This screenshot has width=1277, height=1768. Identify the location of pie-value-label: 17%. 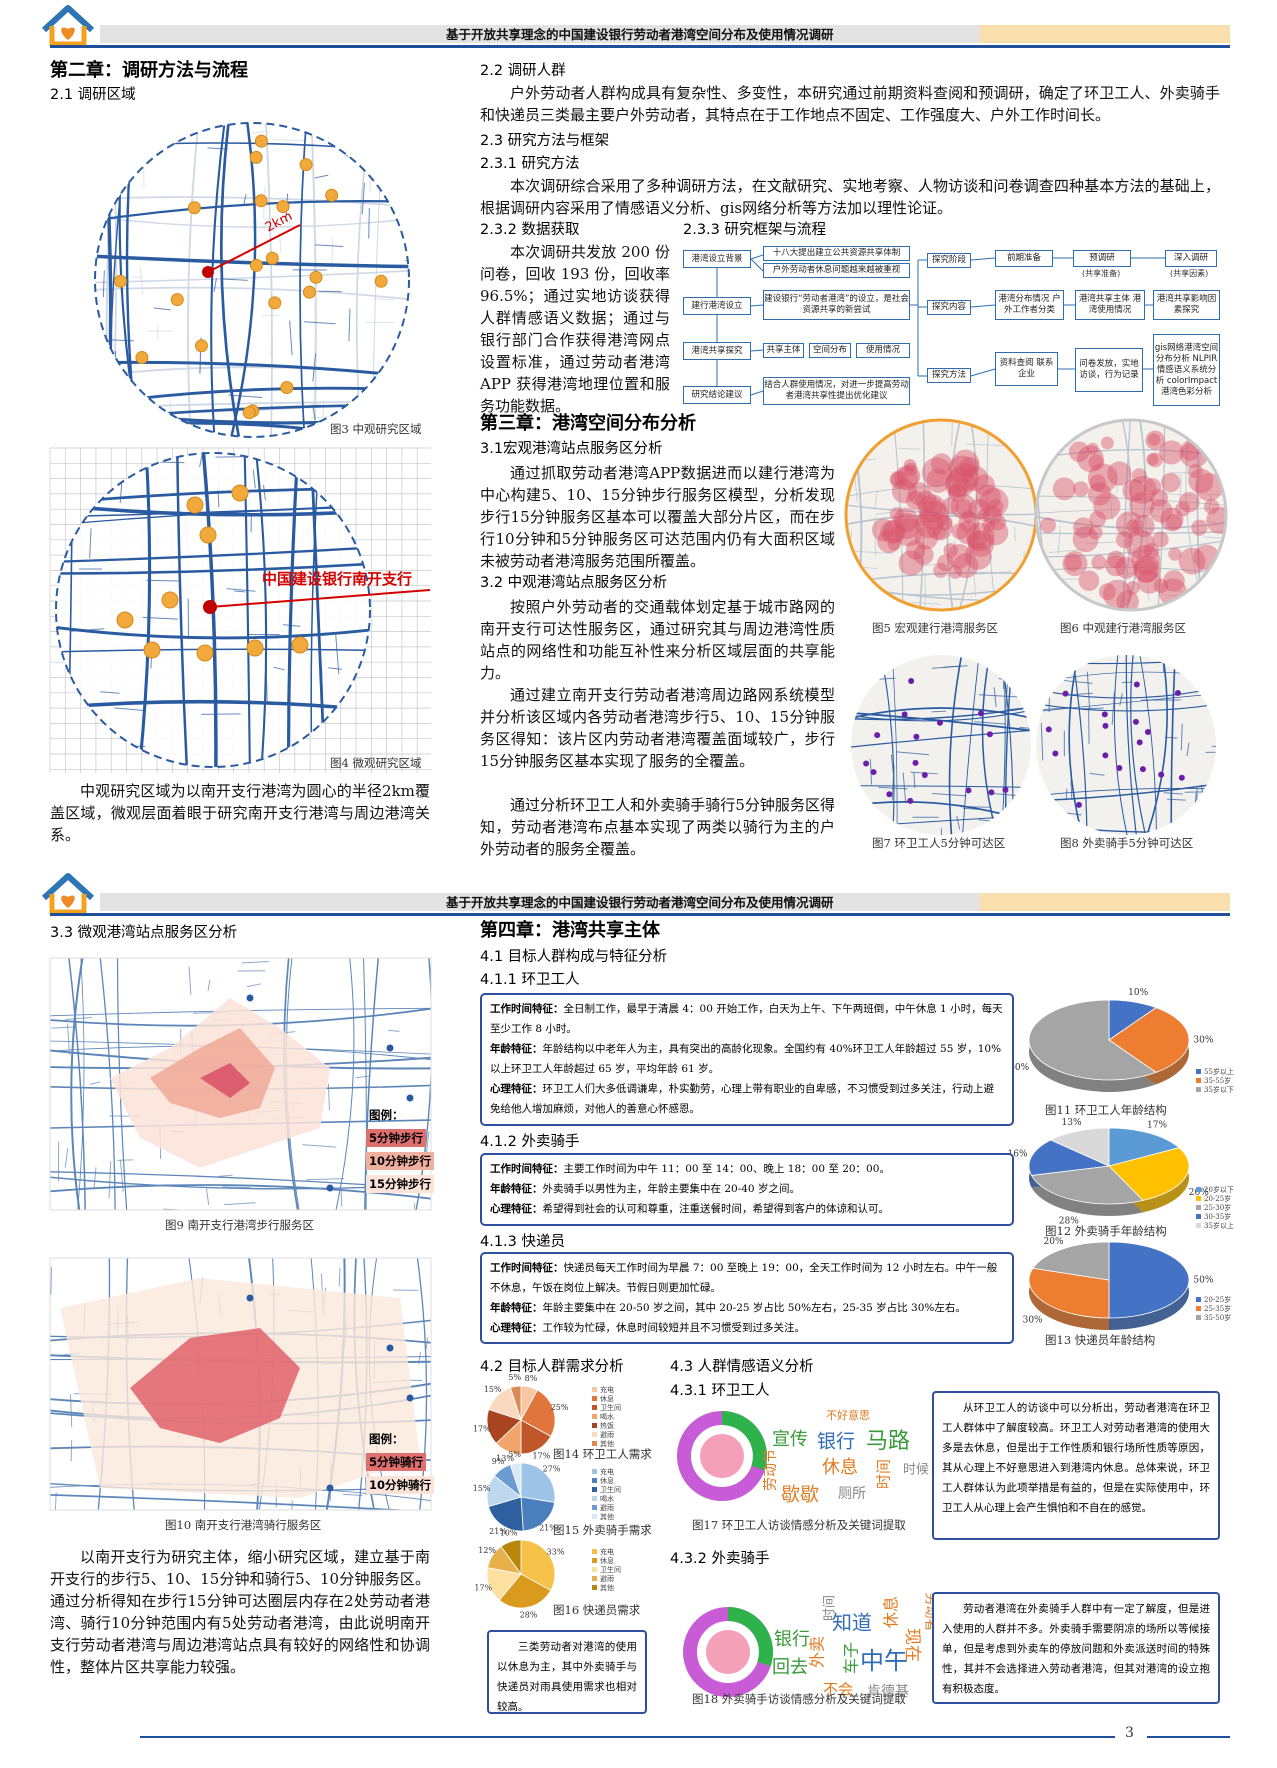
(1157, 1126).